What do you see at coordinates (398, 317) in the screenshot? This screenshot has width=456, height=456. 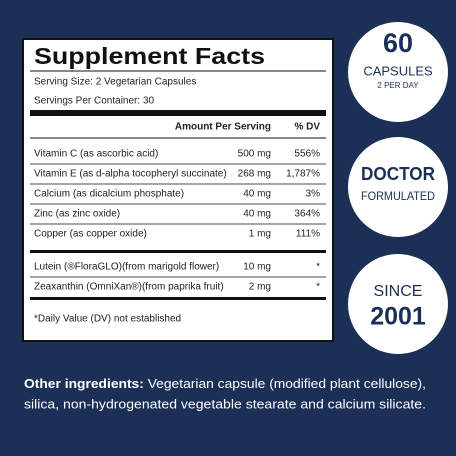 I see `badge-year: 2001` at bounding box center [398, 317].